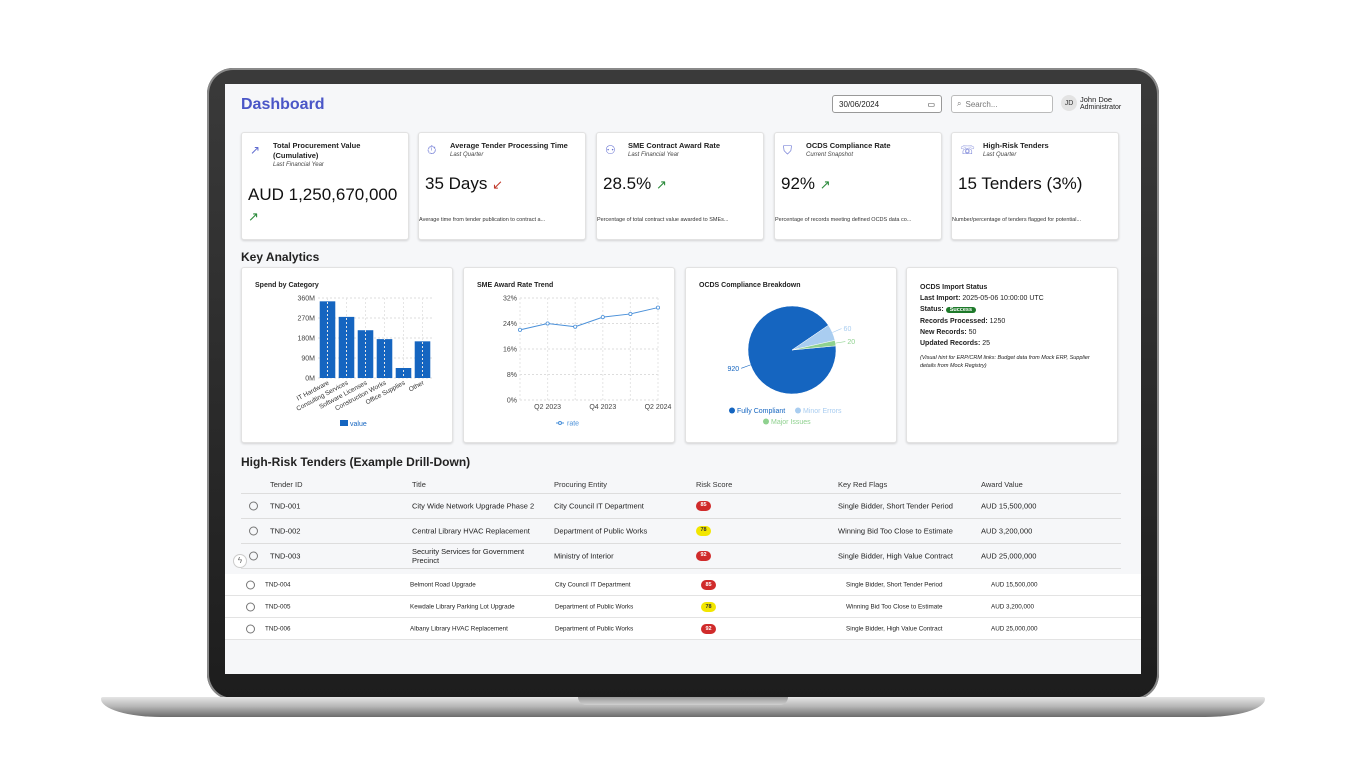 The image size is (1366, 768). Describe the element at coordinates (473, 506) in the screenshot. I see `cell-title: City Wide Network Upgrade Phase 2` at that location.